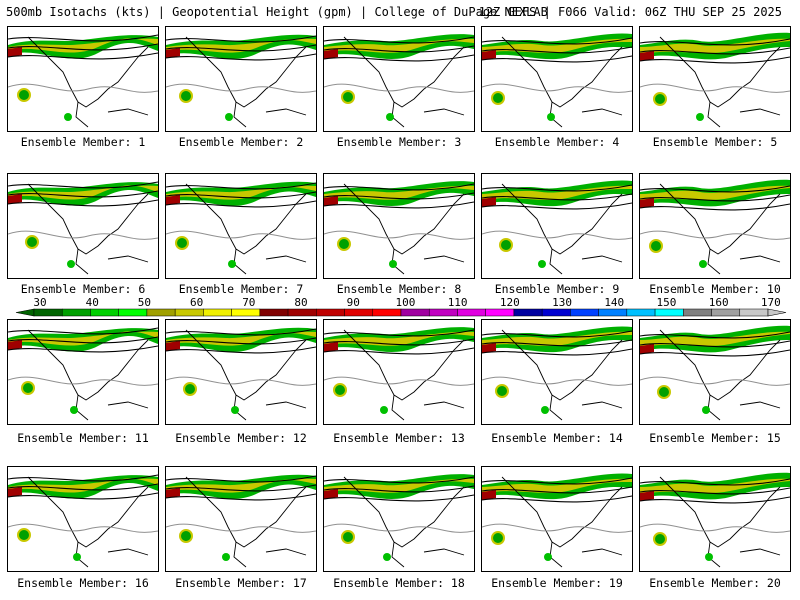  What do you see at coordinates (405, 302) in the screenshot?
I see `colorbar-tick-label: 100` at bounding box center [405, 302].